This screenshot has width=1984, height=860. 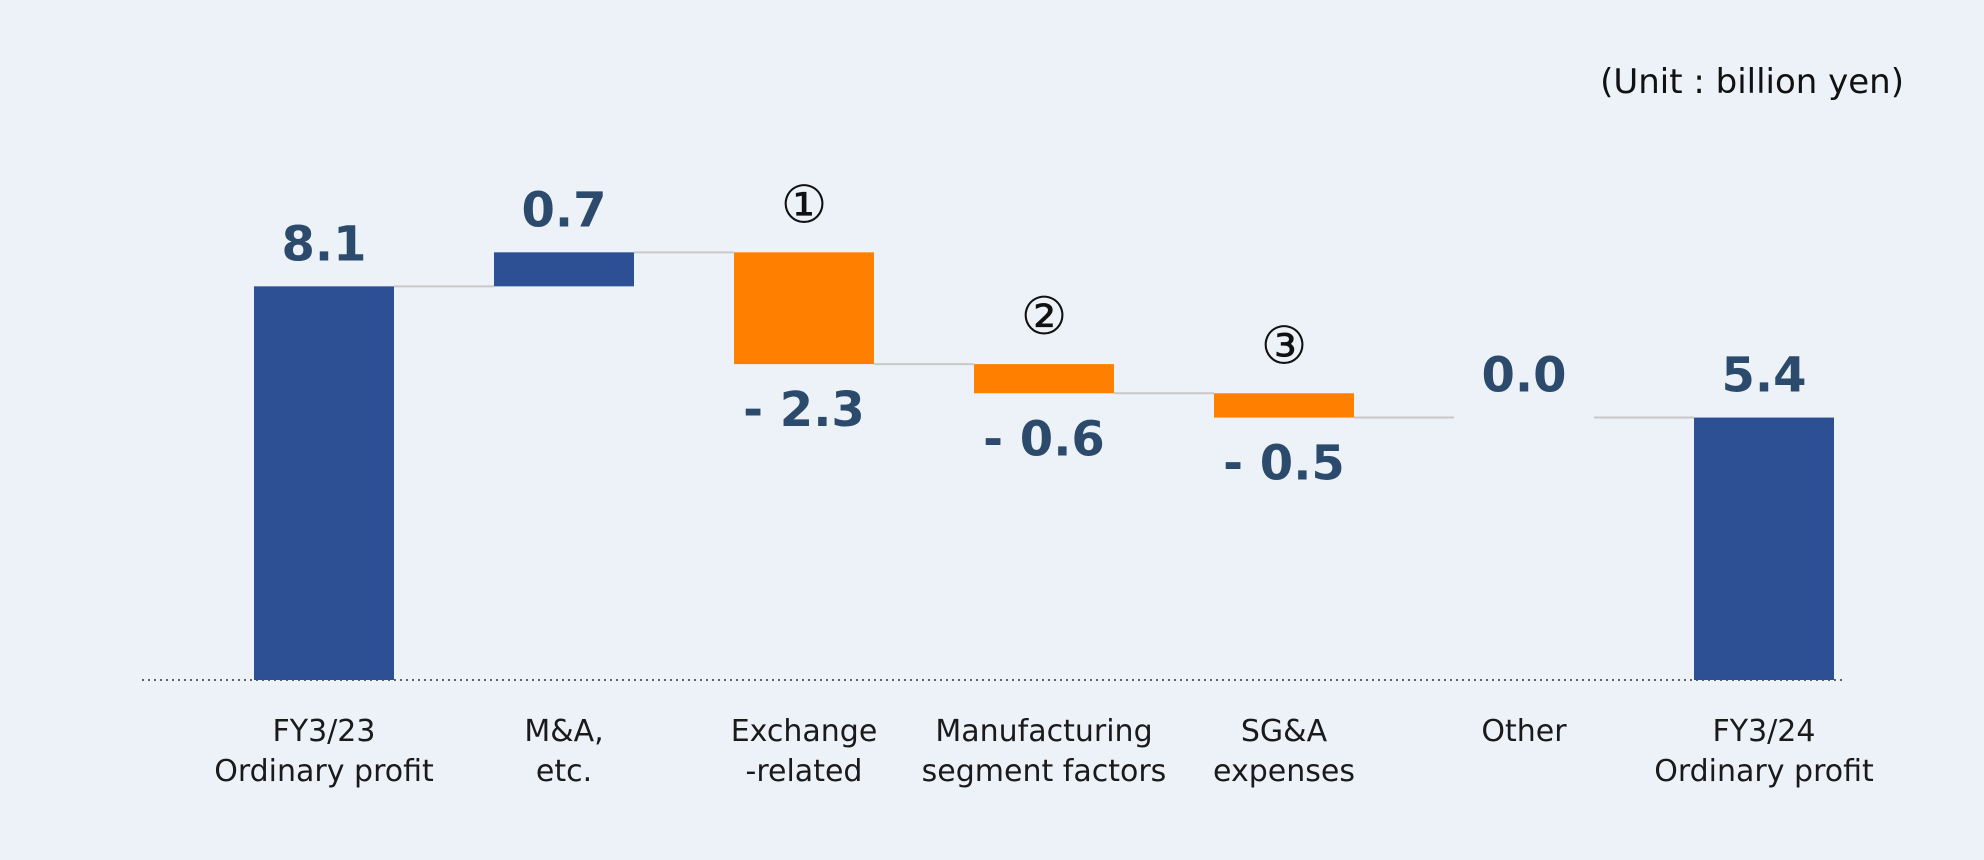 I want to click on value-label-4: - 0.6, so click(x=1044, y=439).